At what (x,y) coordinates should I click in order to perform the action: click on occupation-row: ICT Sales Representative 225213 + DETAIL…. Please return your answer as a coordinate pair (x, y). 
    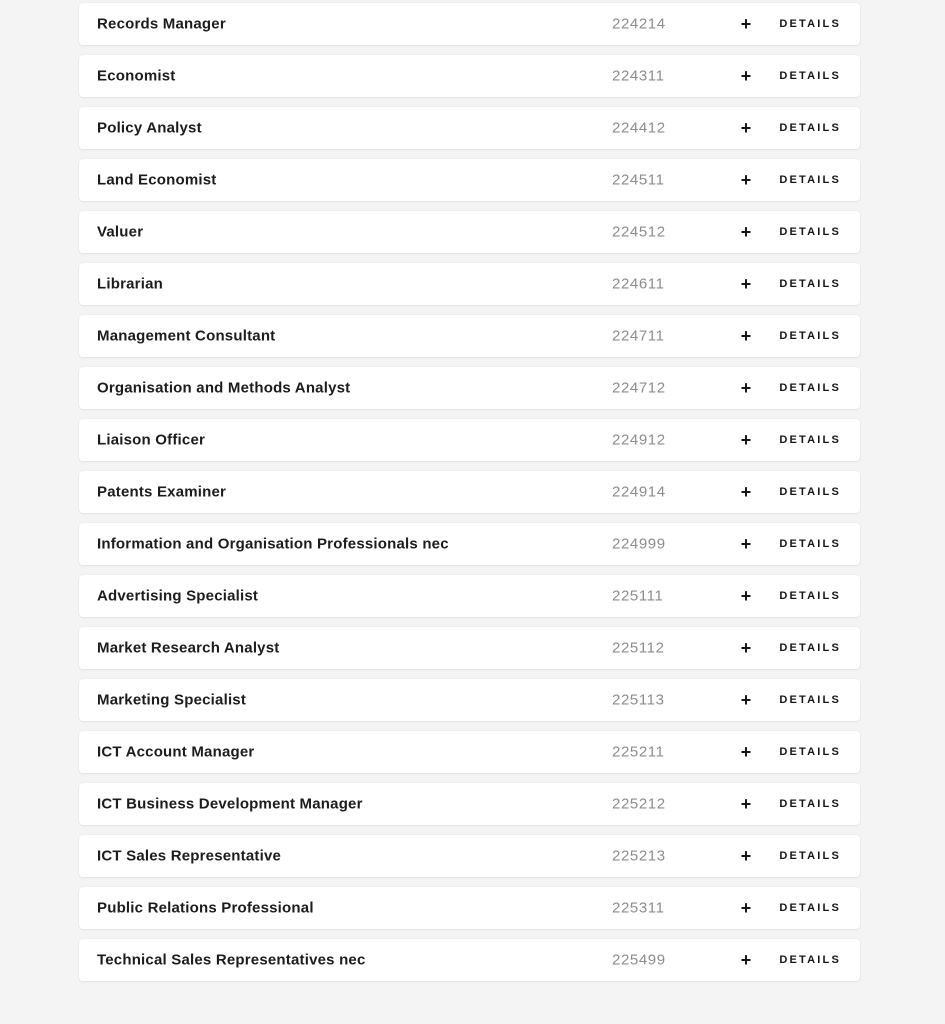
    Looking at the image, I should click on (469, 856).